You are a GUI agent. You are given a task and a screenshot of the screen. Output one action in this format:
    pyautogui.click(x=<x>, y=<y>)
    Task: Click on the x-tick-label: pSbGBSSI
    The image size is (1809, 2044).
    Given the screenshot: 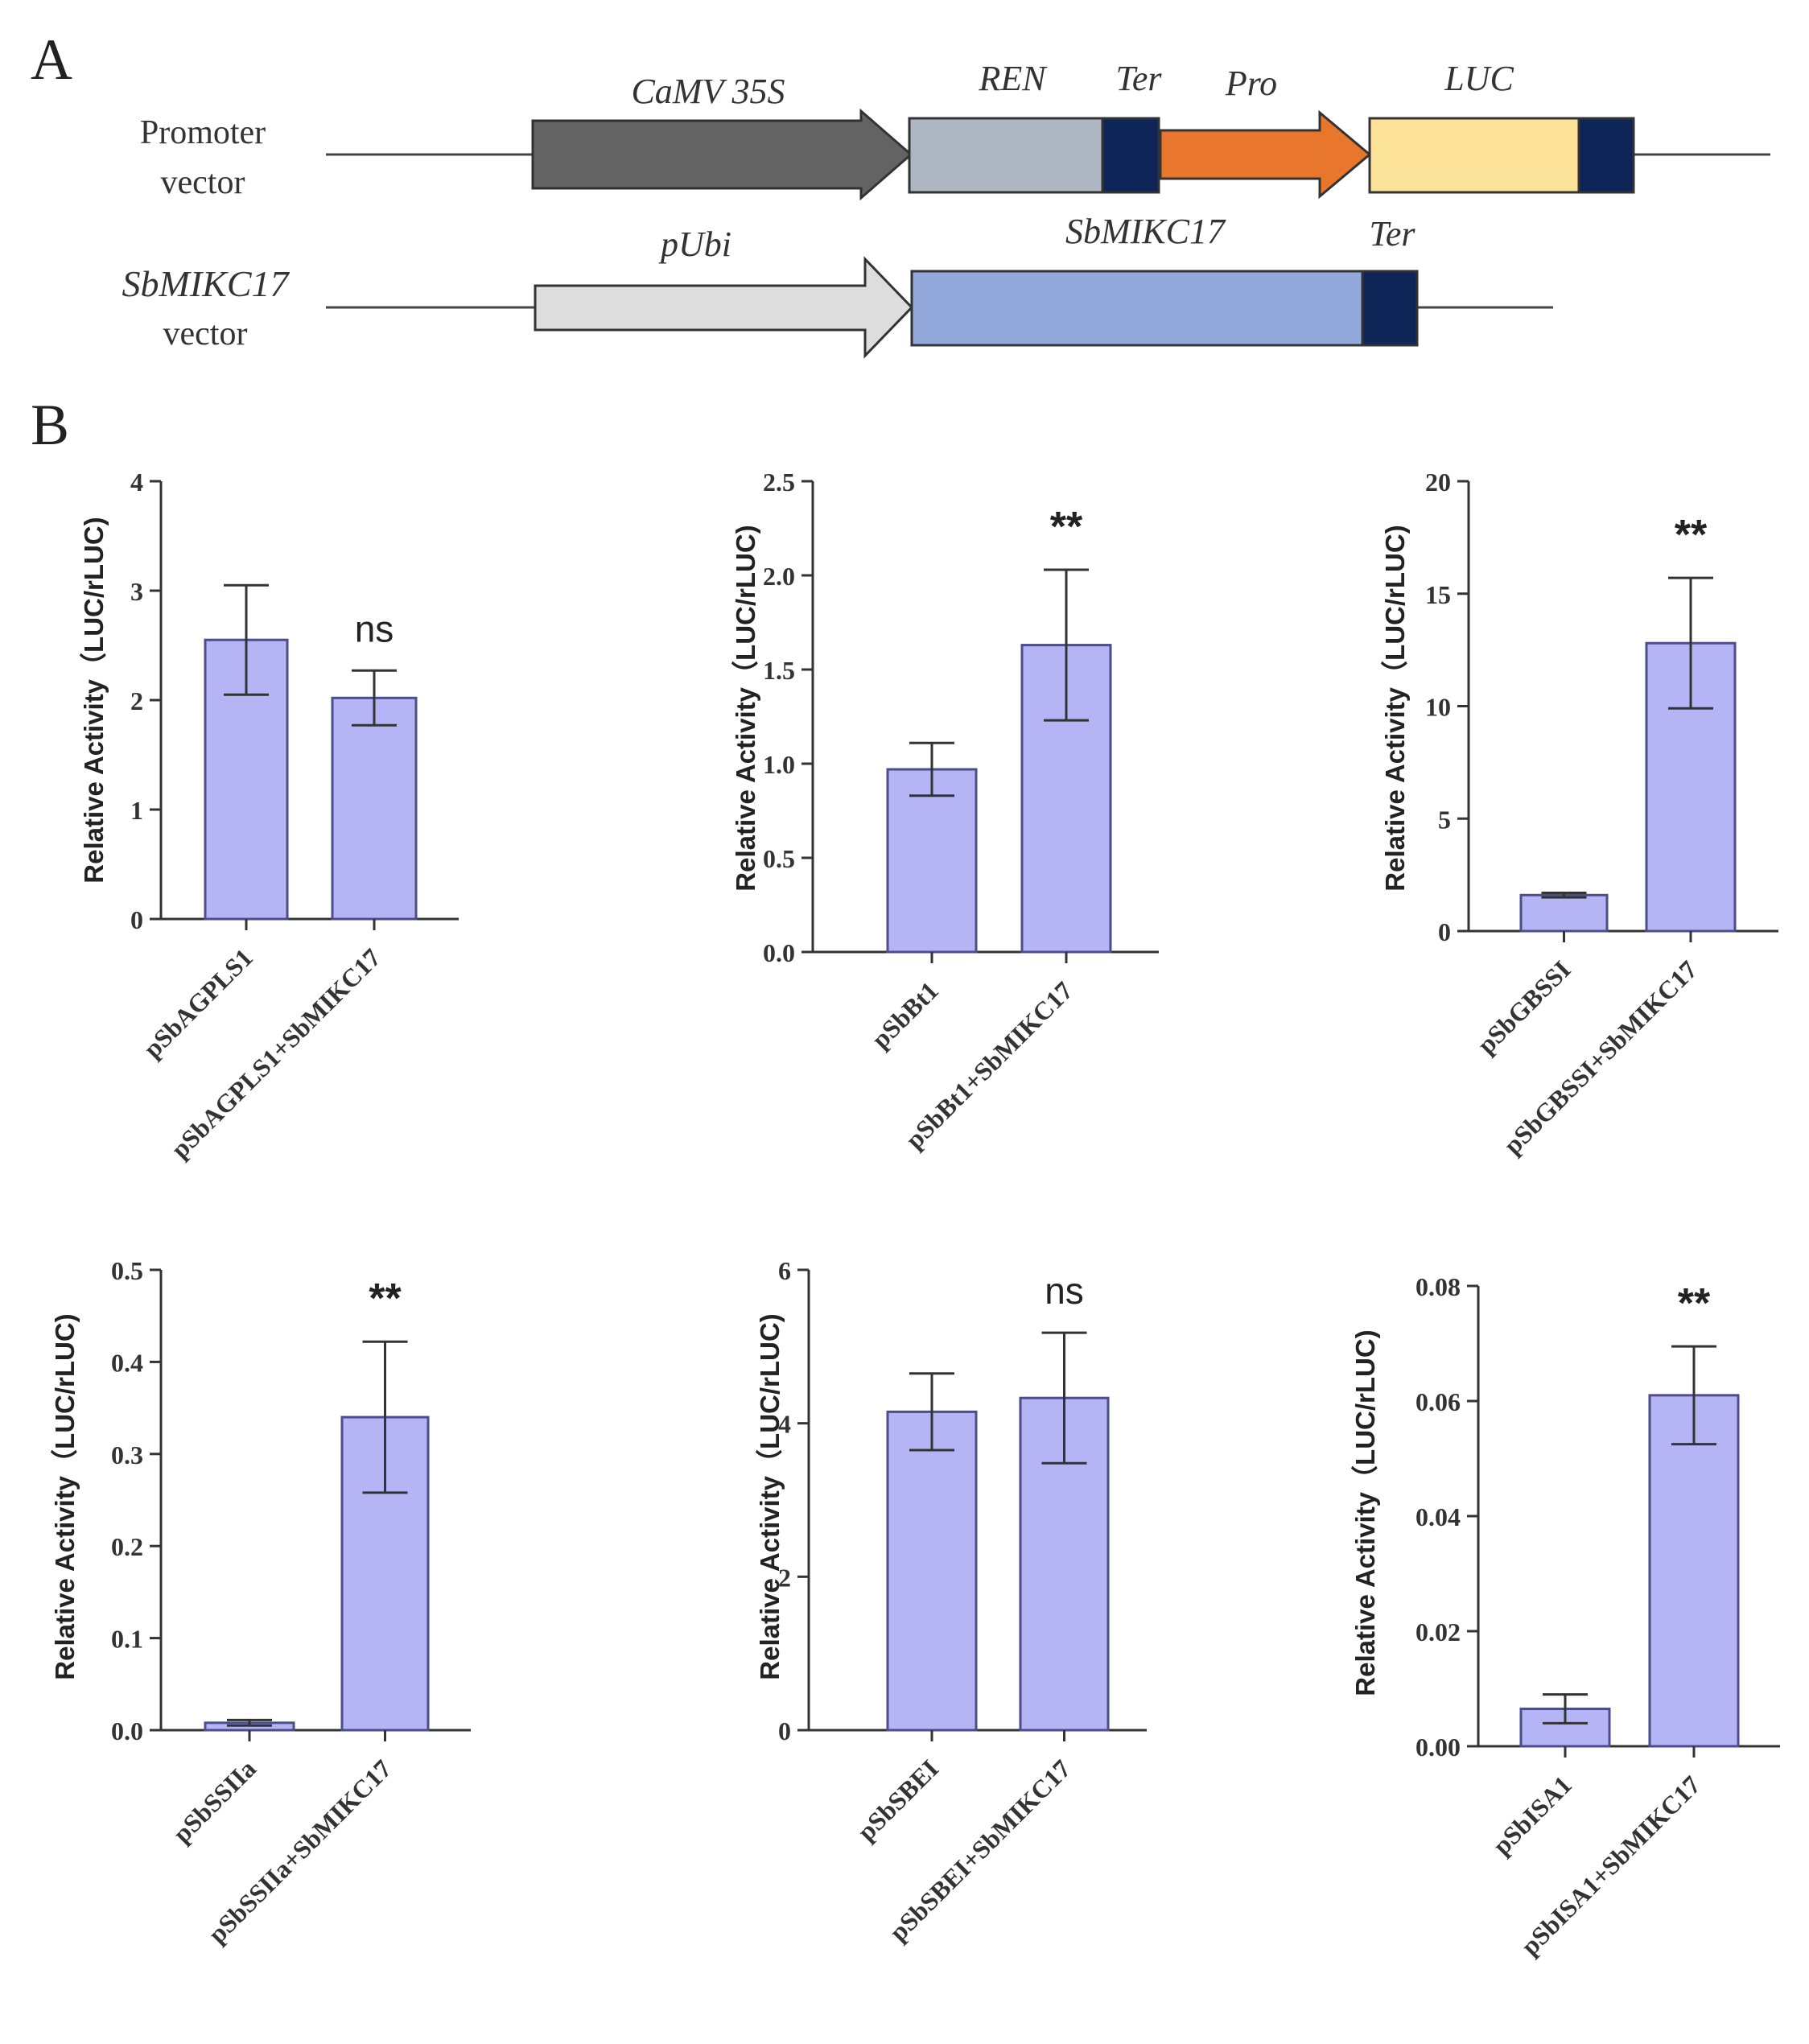 What is the action you would take?
    pyautogui.click(x=1524, y=1006)
    